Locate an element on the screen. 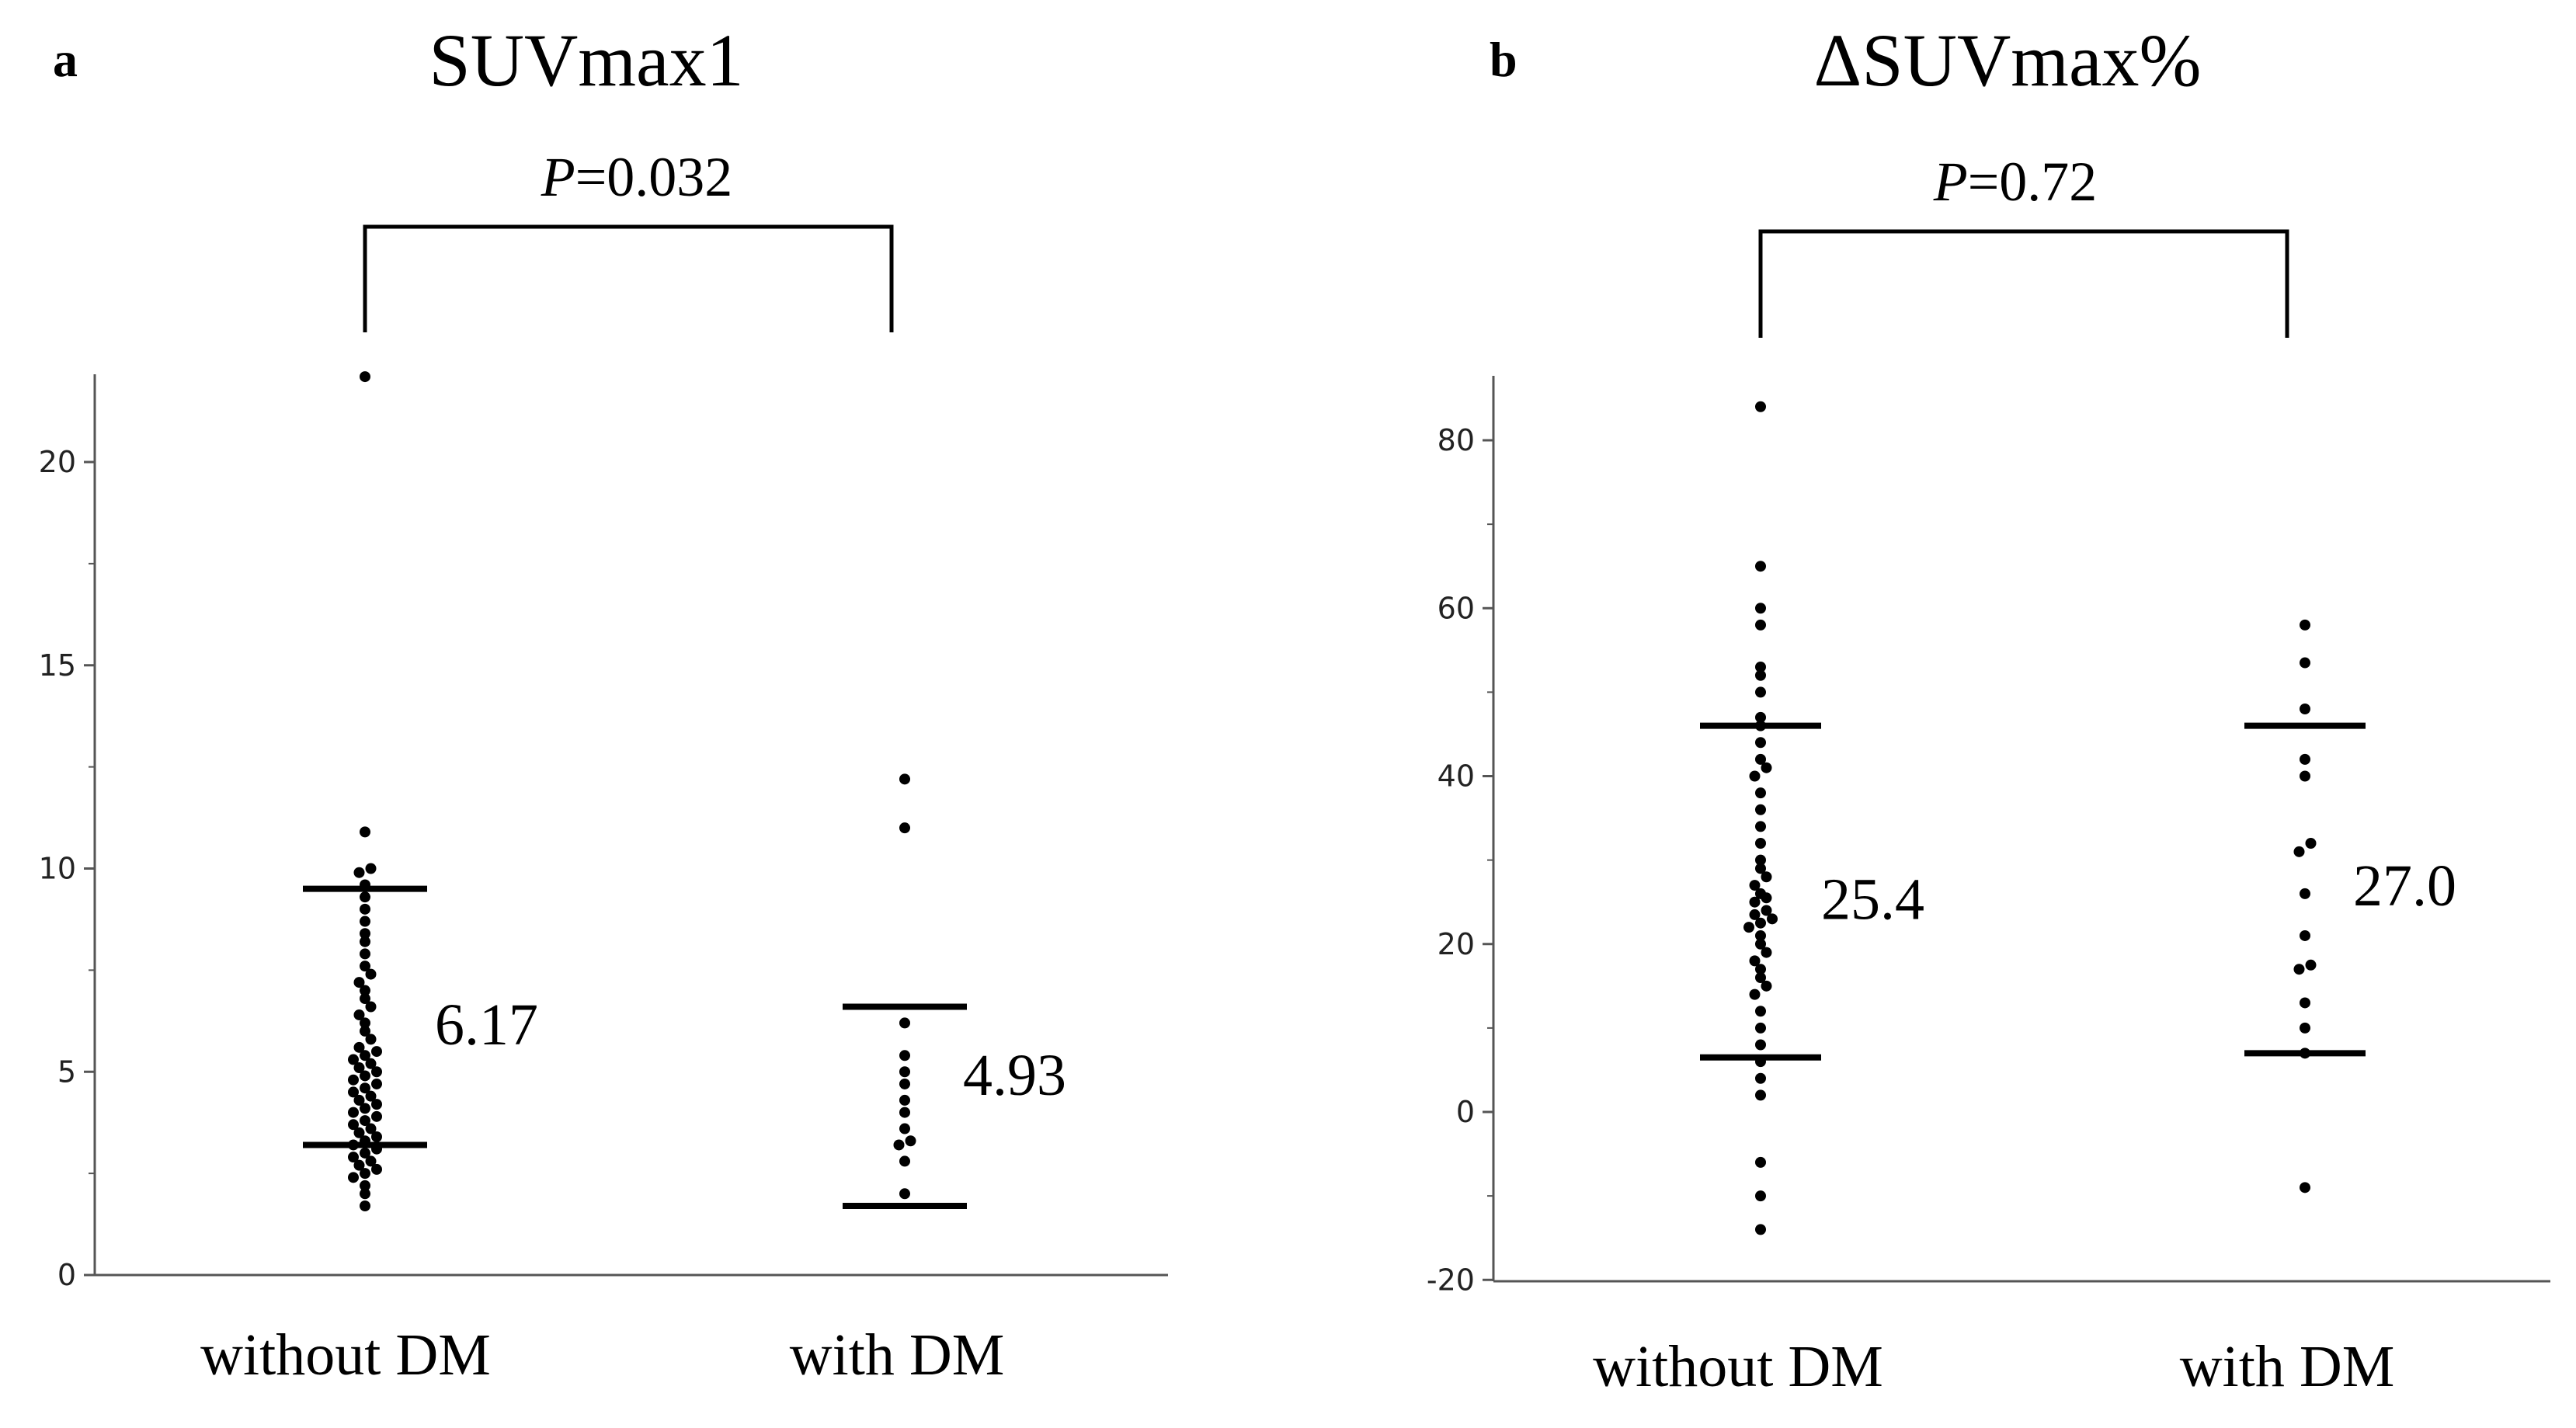 The image size is (2576, 1428). panel-b-pvalue: P=0.72 is located at coordinates (2016, 182).